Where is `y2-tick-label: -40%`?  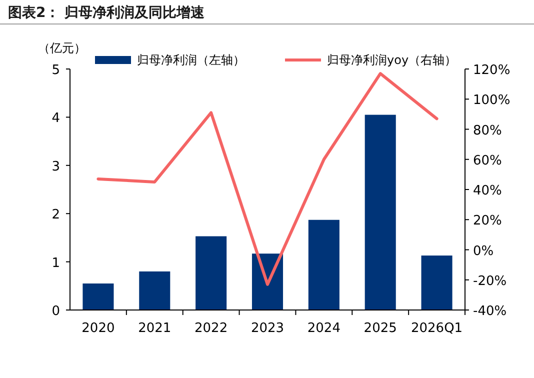
y2-tick-label: -40% is located at coordinates (490, 311).